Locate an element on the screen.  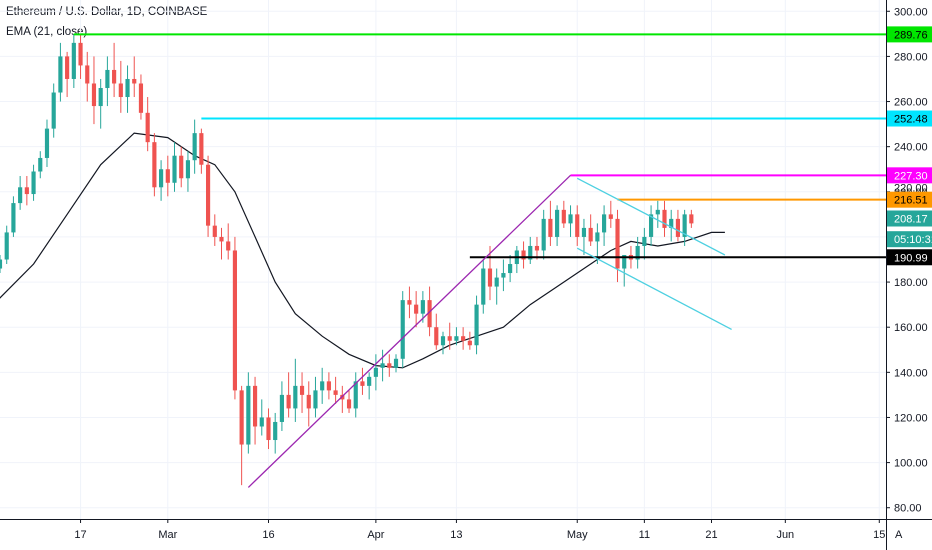
chart-title-symbol: Ethereum / U.S. Dollar, 1D, COINBASE is located at coordinates (107, 12).